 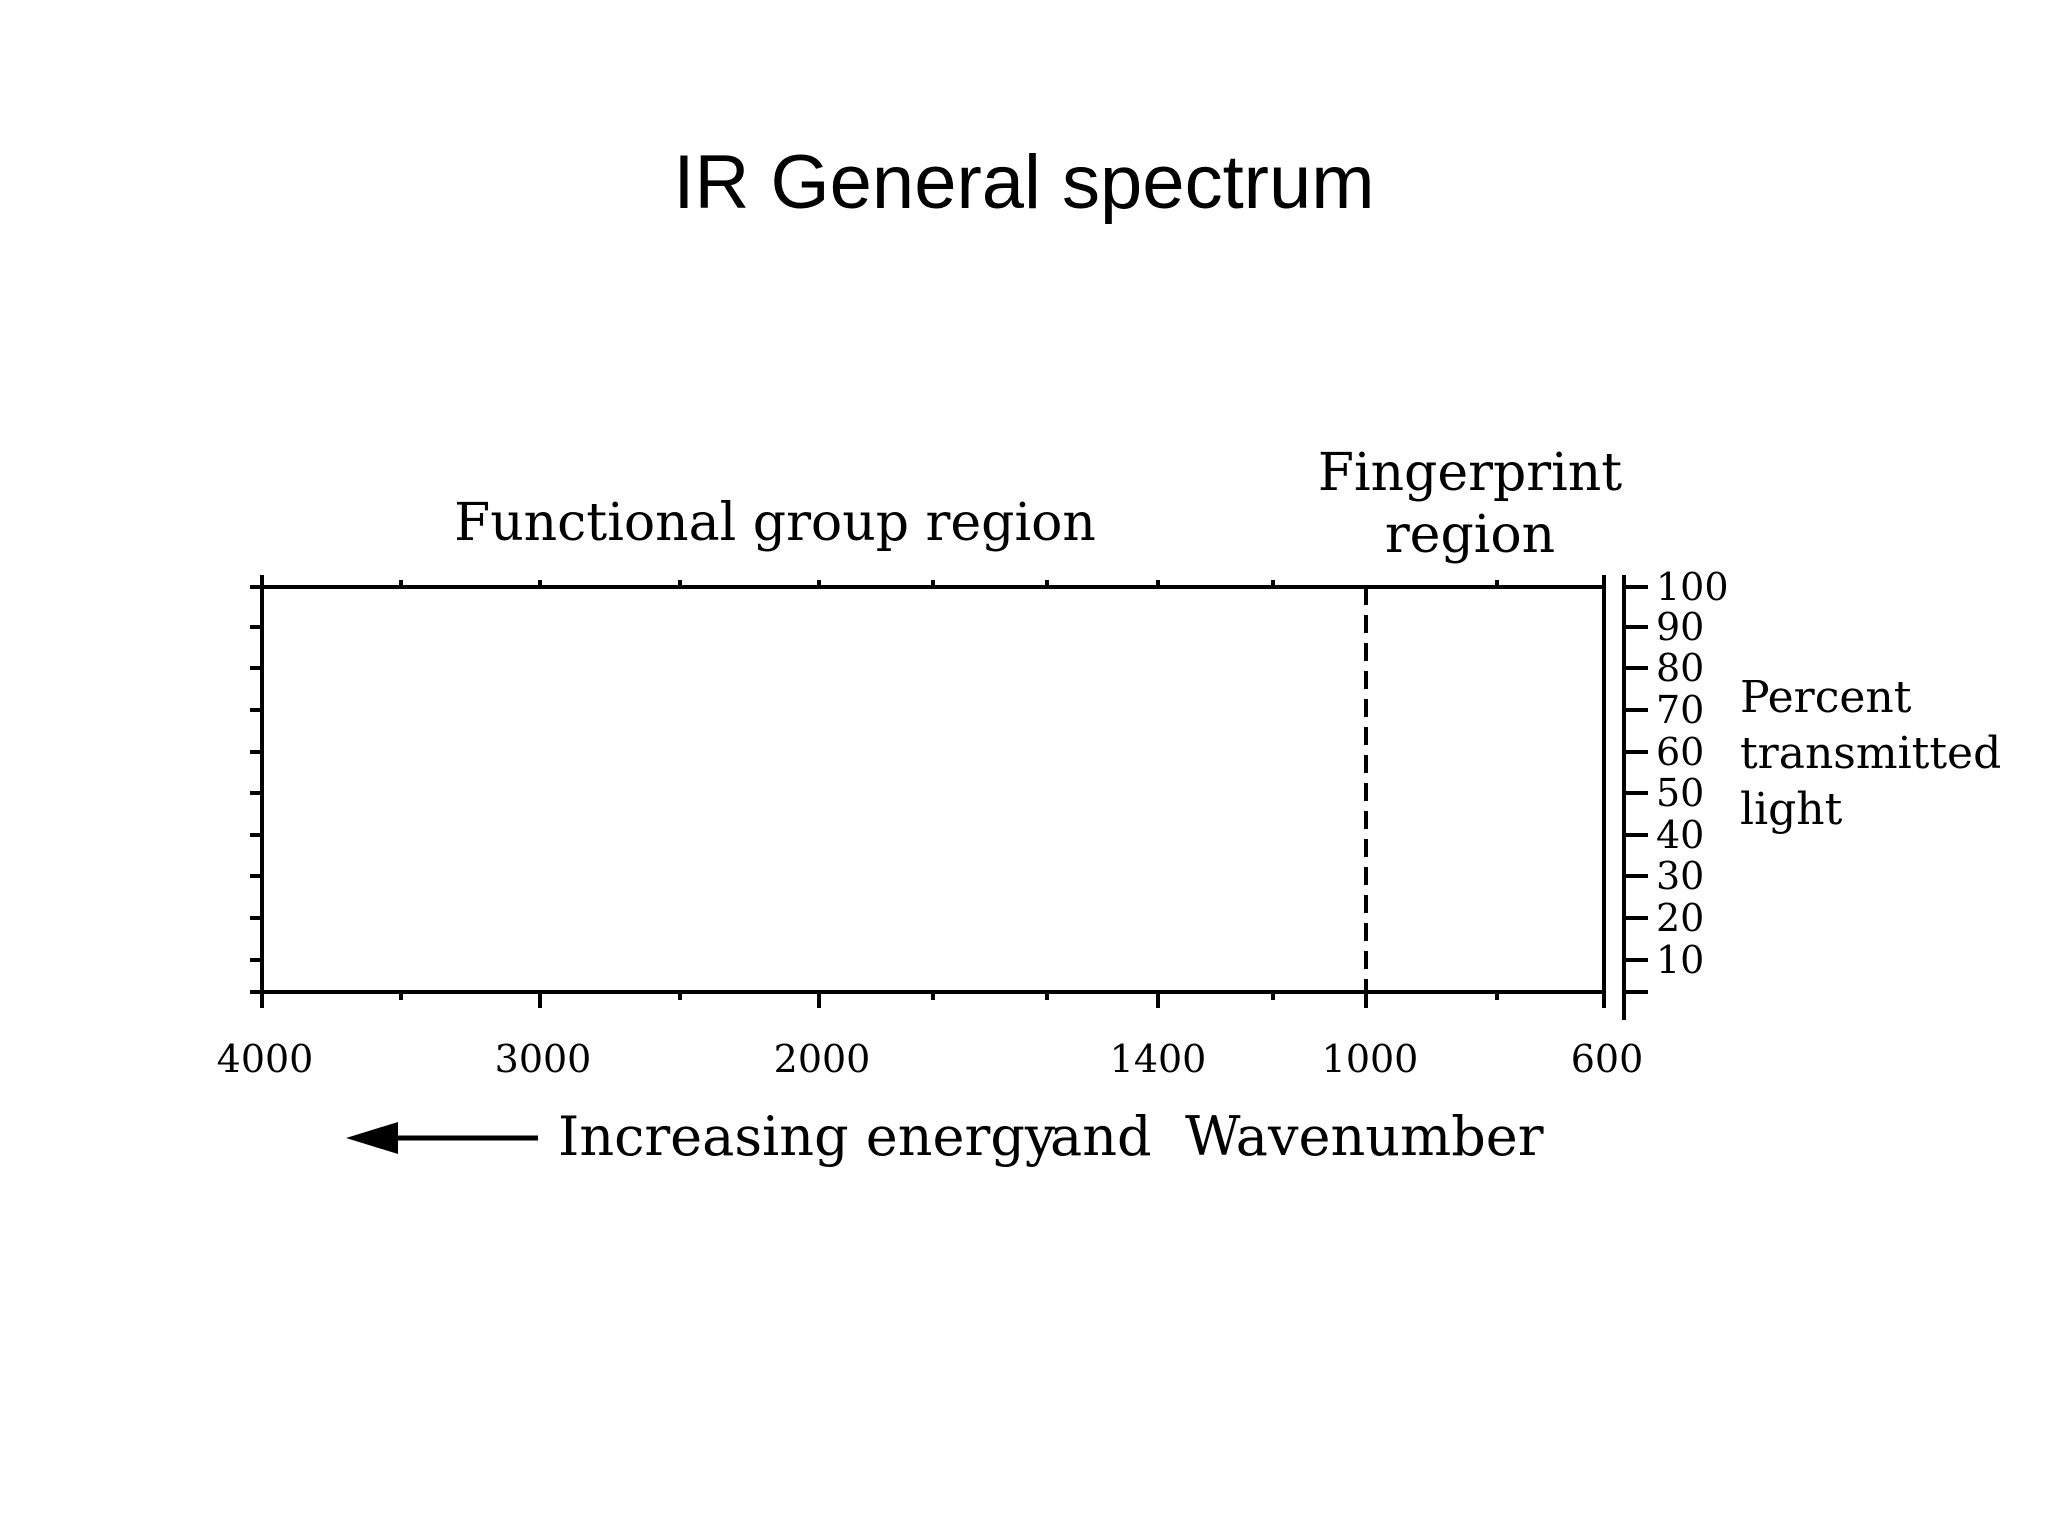 What do you see at coordinates (1680, 710) in the screenshot?
I see `y-tick-label-70: 70` at bounding box center [1680, 710].